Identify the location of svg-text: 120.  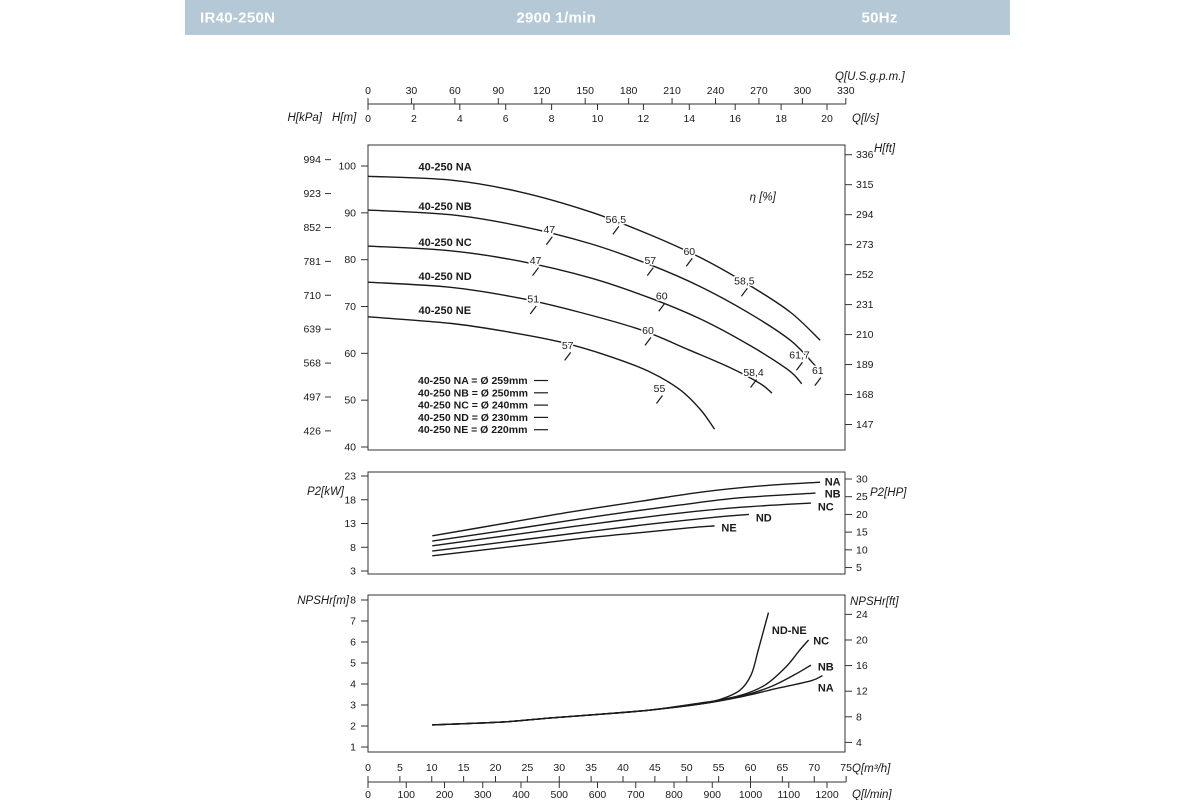
(542, 91).